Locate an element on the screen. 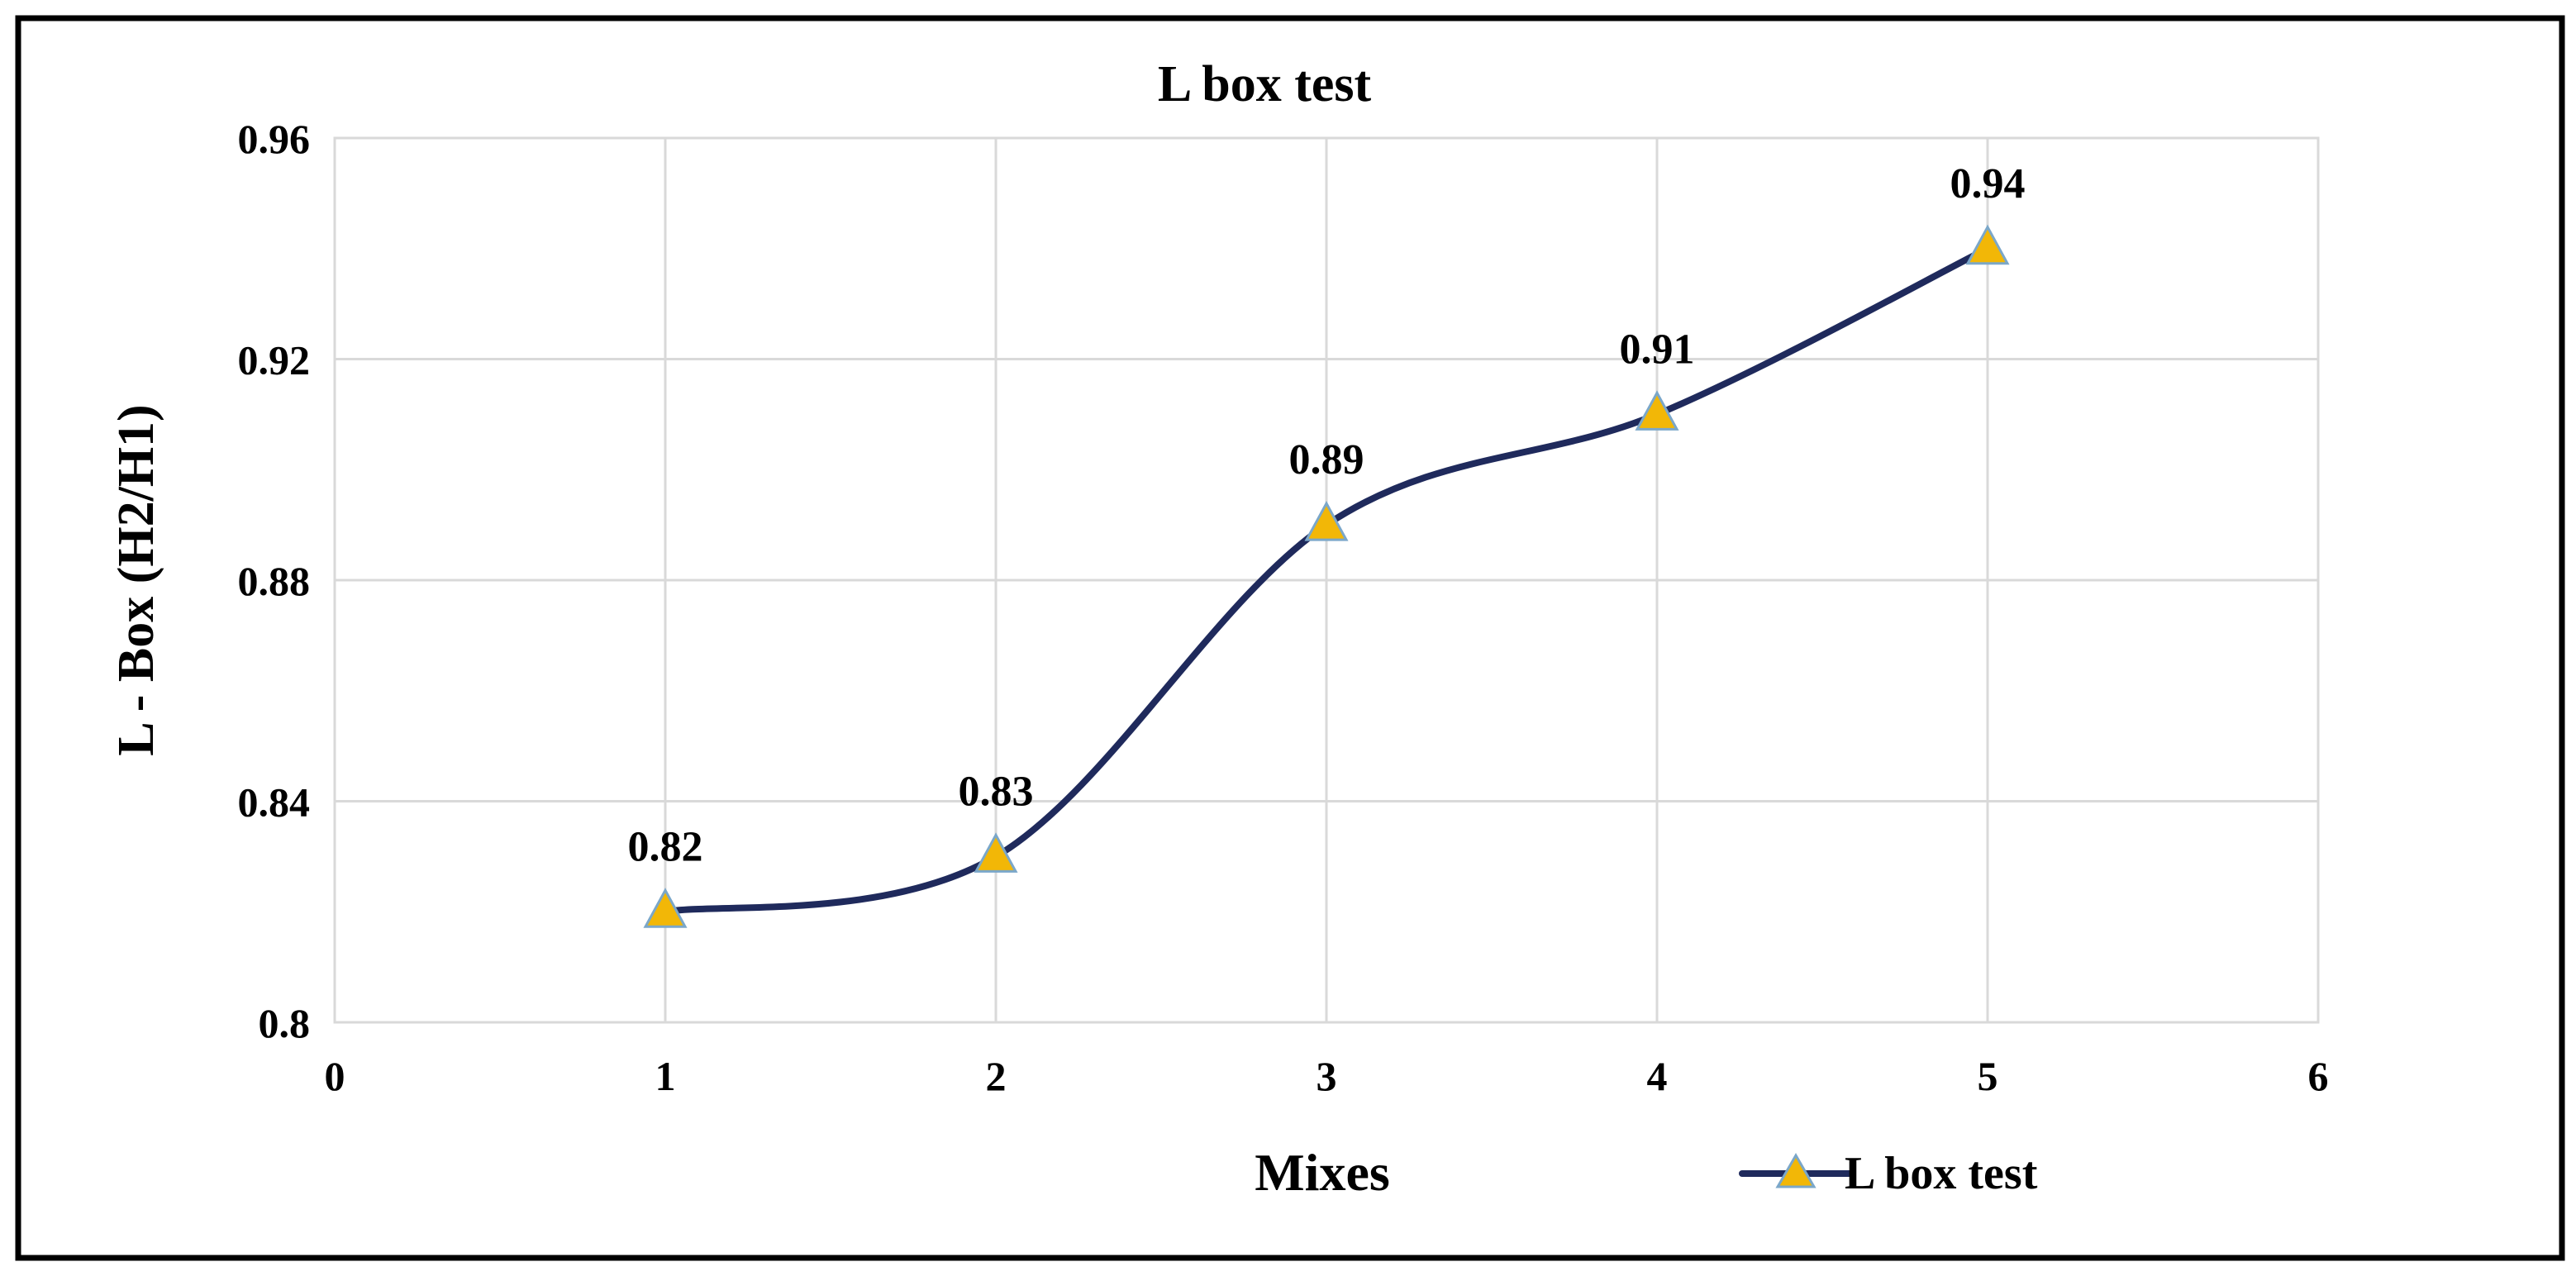  data-label: 0.89 is located at coordinates (1326, 459).